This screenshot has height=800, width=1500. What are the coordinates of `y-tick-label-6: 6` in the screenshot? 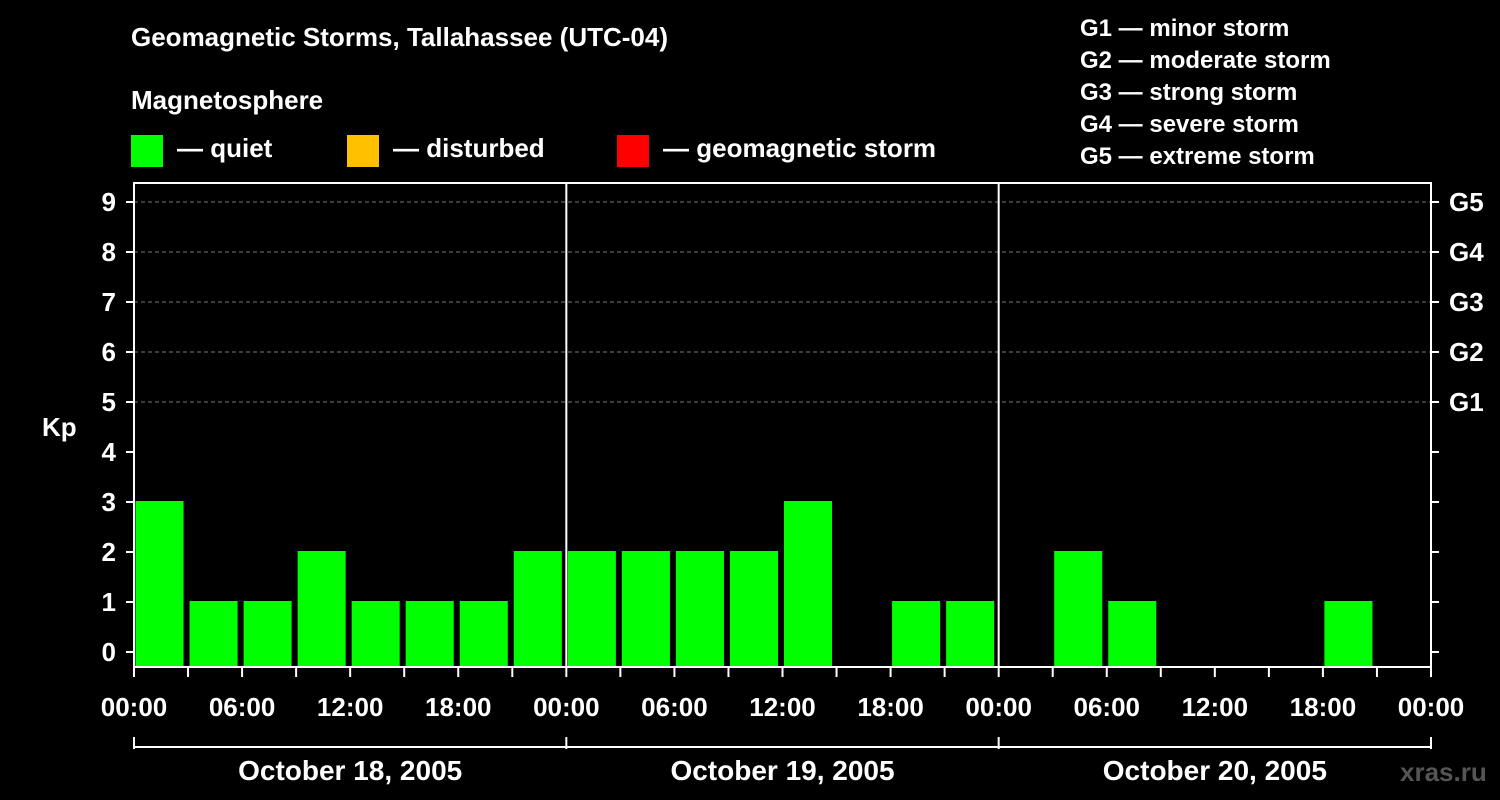 It's located at (109, 352).